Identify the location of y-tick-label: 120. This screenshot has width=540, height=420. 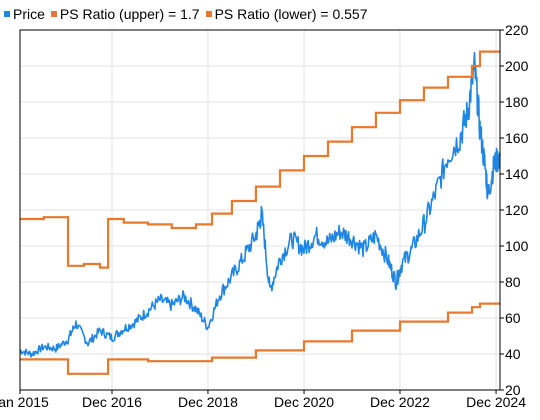
(517, 210).